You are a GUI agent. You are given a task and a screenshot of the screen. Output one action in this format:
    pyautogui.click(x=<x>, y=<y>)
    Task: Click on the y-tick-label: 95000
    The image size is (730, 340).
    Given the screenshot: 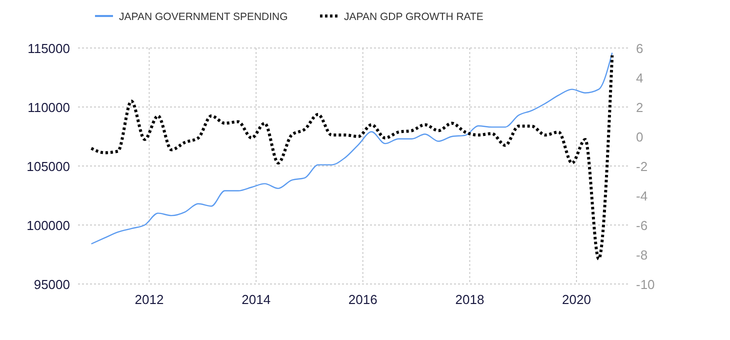 What is the action you would take?
    pyautogui.click(x=52, y=284)
    